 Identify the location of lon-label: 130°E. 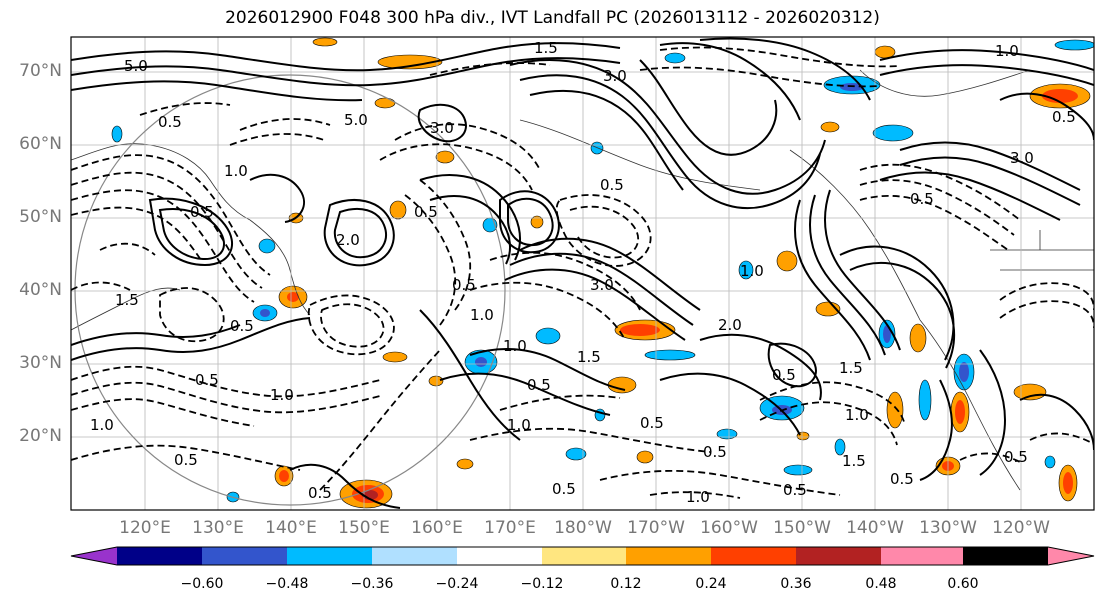
(218, 528).